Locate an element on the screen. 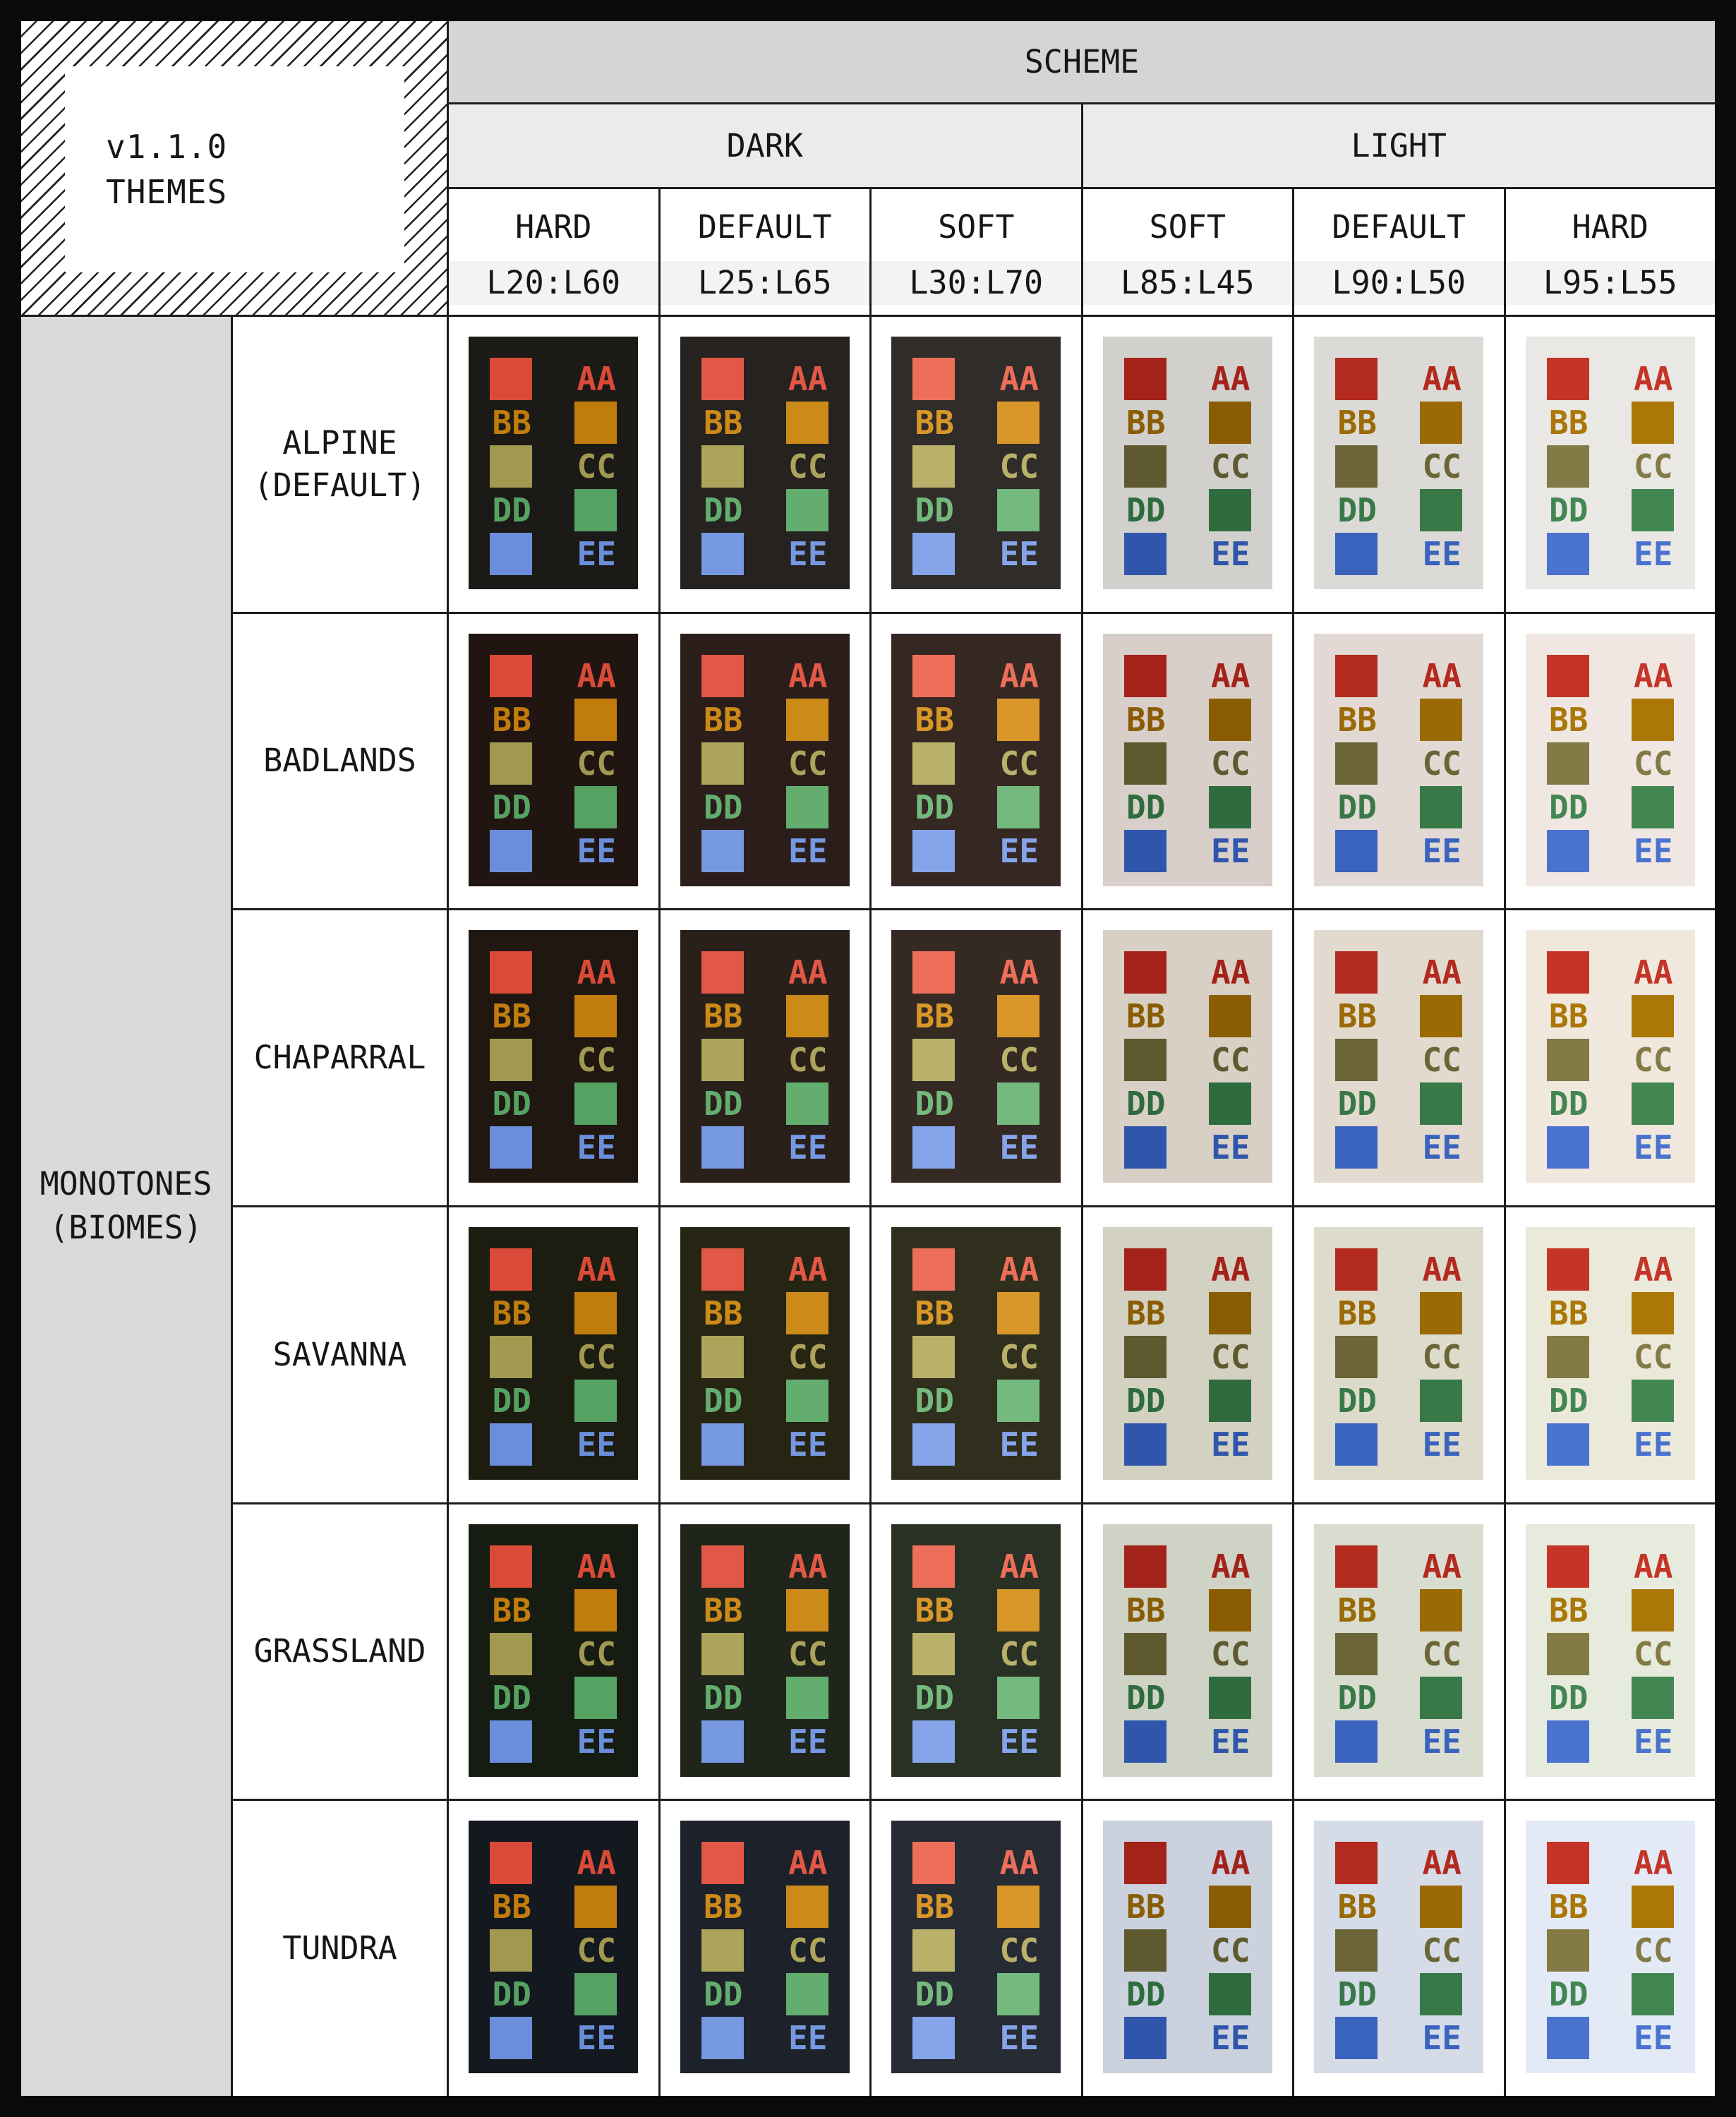  group-header-dark: DARK is located at coordinates (765, 146).